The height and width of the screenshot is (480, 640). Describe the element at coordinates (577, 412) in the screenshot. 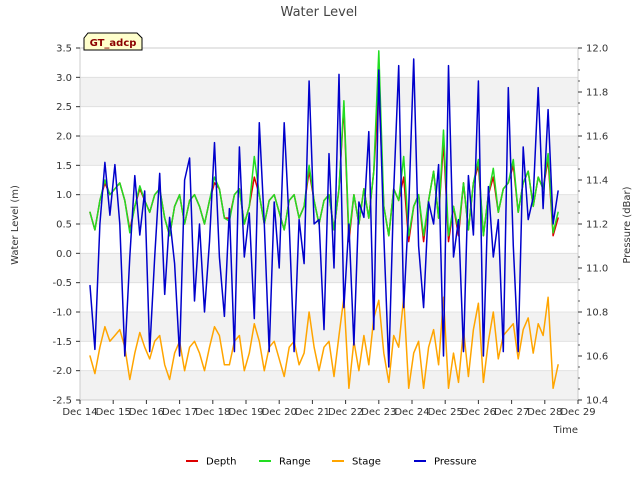

I see `x-tick-label: Dec 29` at that location.